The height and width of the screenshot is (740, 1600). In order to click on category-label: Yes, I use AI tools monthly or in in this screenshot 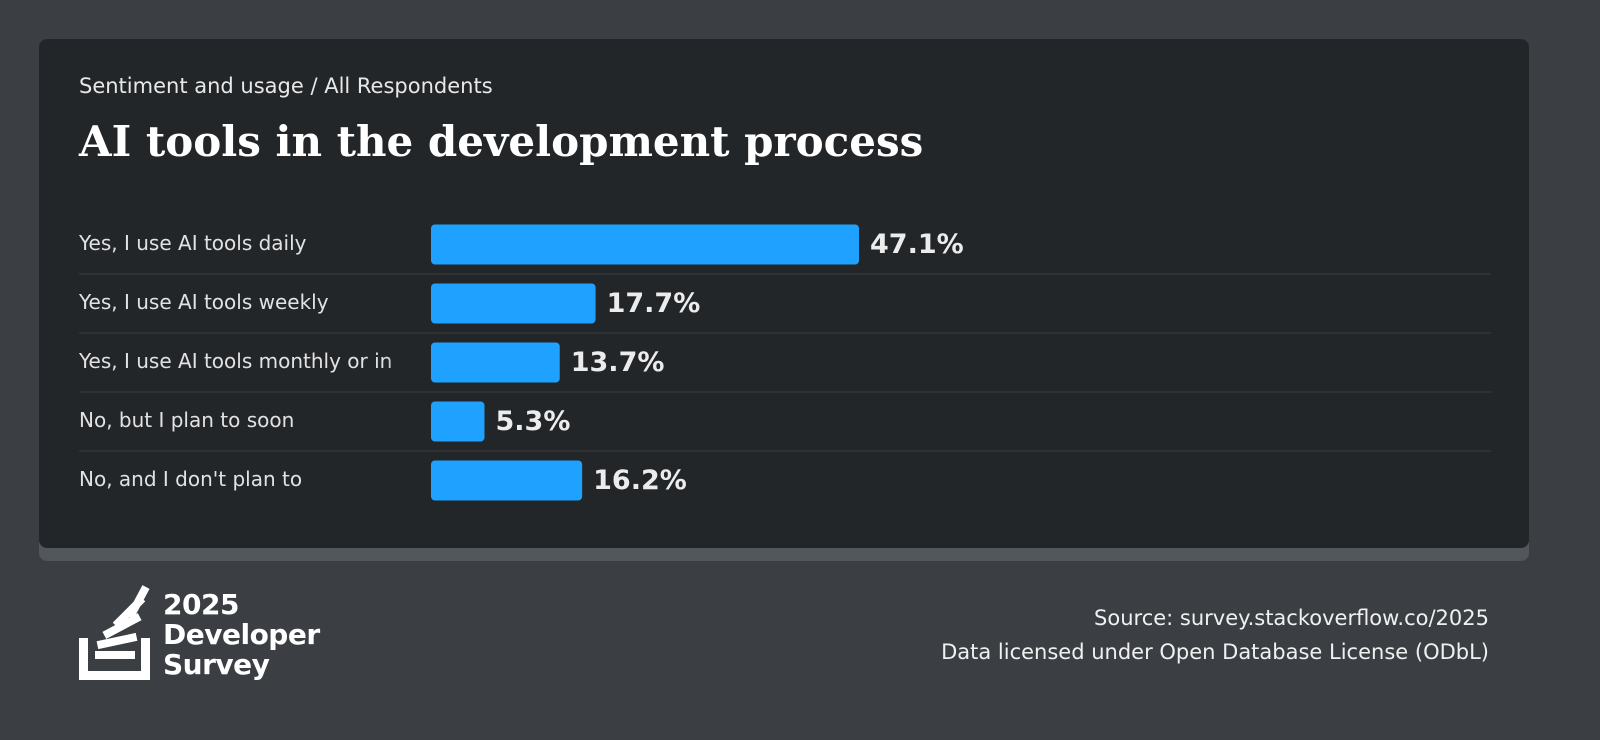, I will do `click(235, 361)`.